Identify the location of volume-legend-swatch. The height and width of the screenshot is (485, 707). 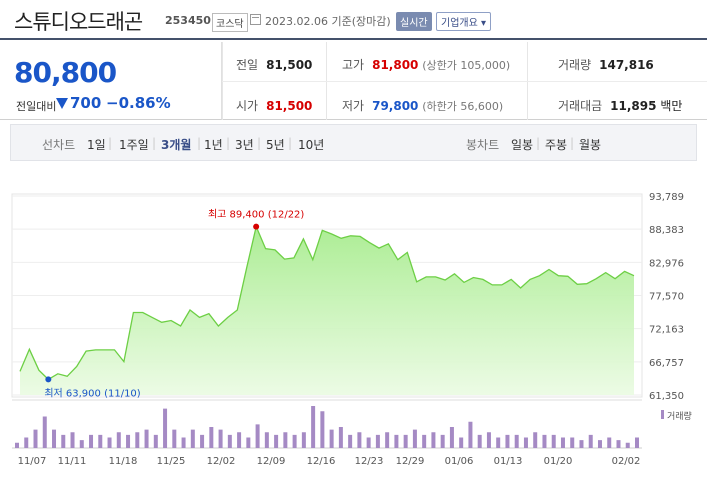
(662, 414).